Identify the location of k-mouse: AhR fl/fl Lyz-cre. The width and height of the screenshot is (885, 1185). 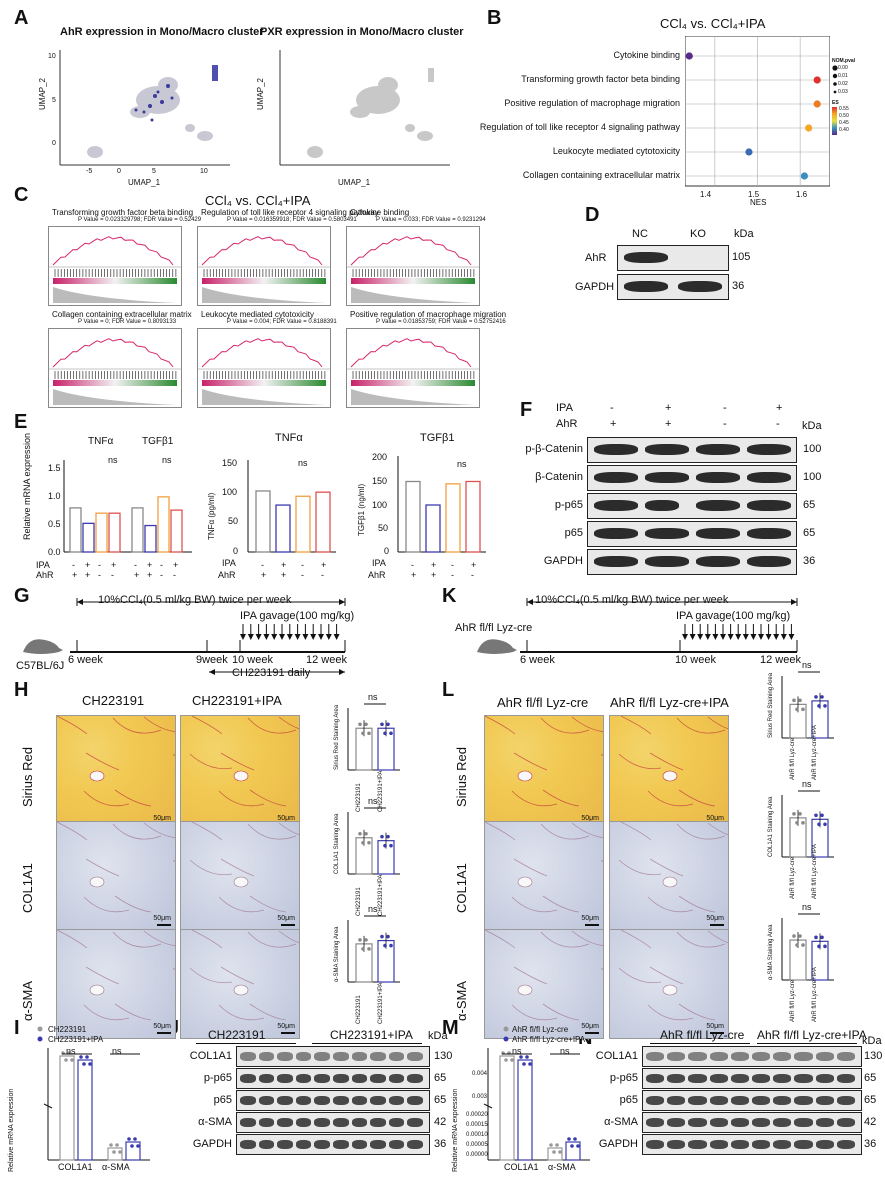
(494, 628).